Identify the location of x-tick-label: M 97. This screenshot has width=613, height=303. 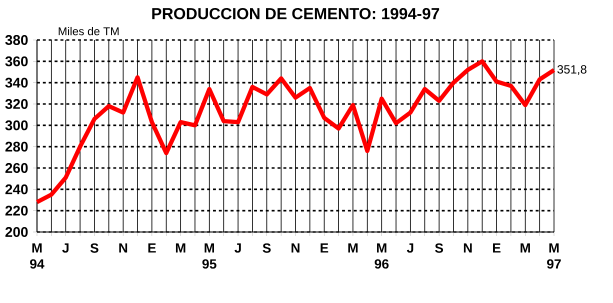
(554, 256).